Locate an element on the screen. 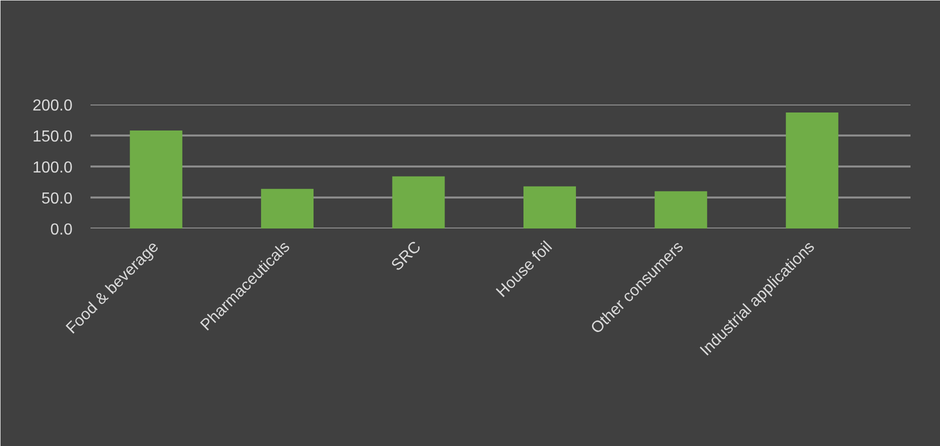 This screenshot has height=446, width=940. y-tick-label: 50.0 is located at coordinates (57, 199).